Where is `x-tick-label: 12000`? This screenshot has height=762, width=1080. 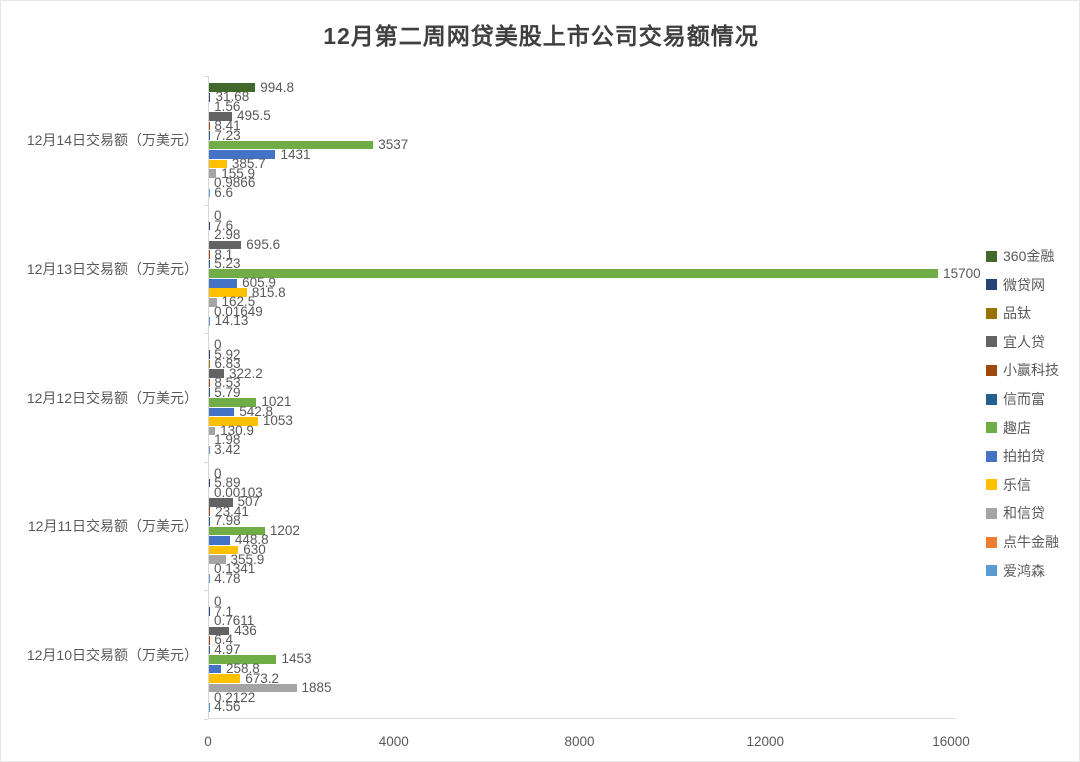
x-tick-label: 12000 is located at coordinates (765, 741).